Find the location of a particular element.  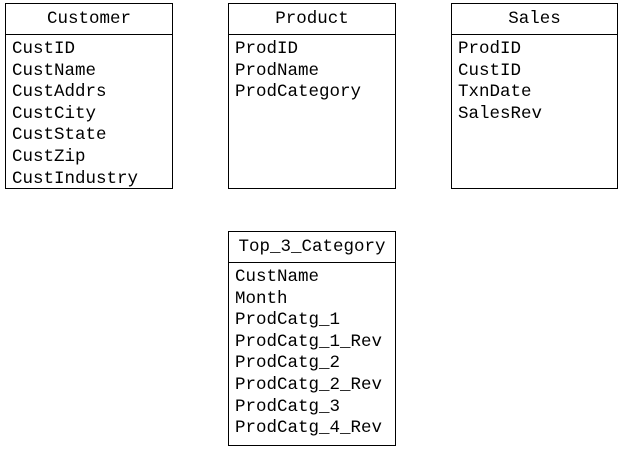

field-list: ProdID ProdName ProdCategory is located at coordinates (312, 69).